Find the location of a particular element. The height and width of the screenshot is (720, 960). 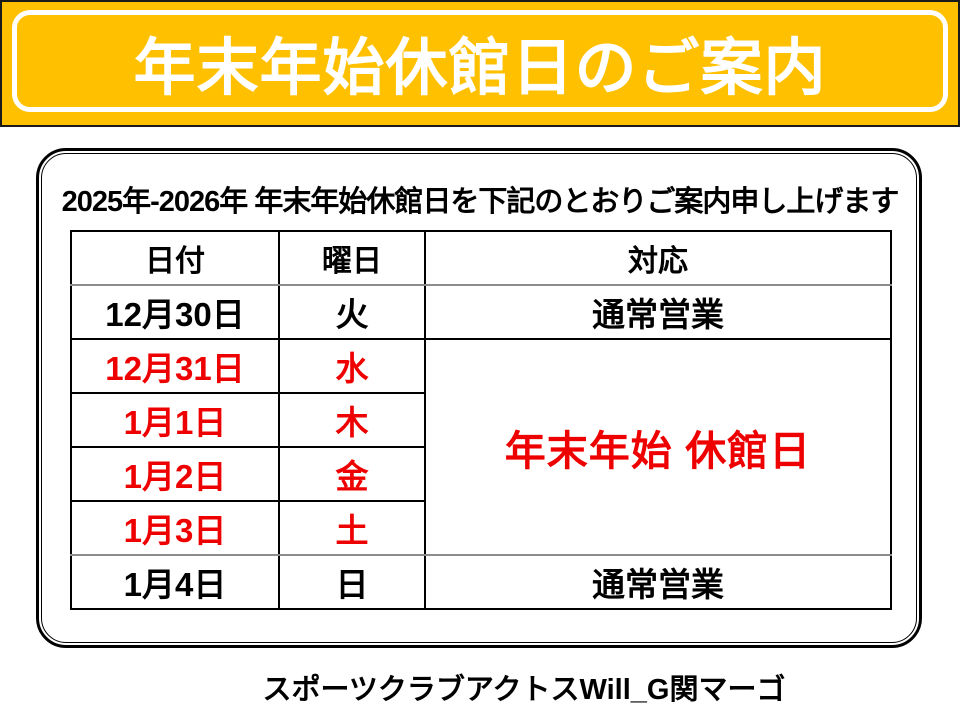

table-row: 1月1日 木 is located at coordinates (480, 420).